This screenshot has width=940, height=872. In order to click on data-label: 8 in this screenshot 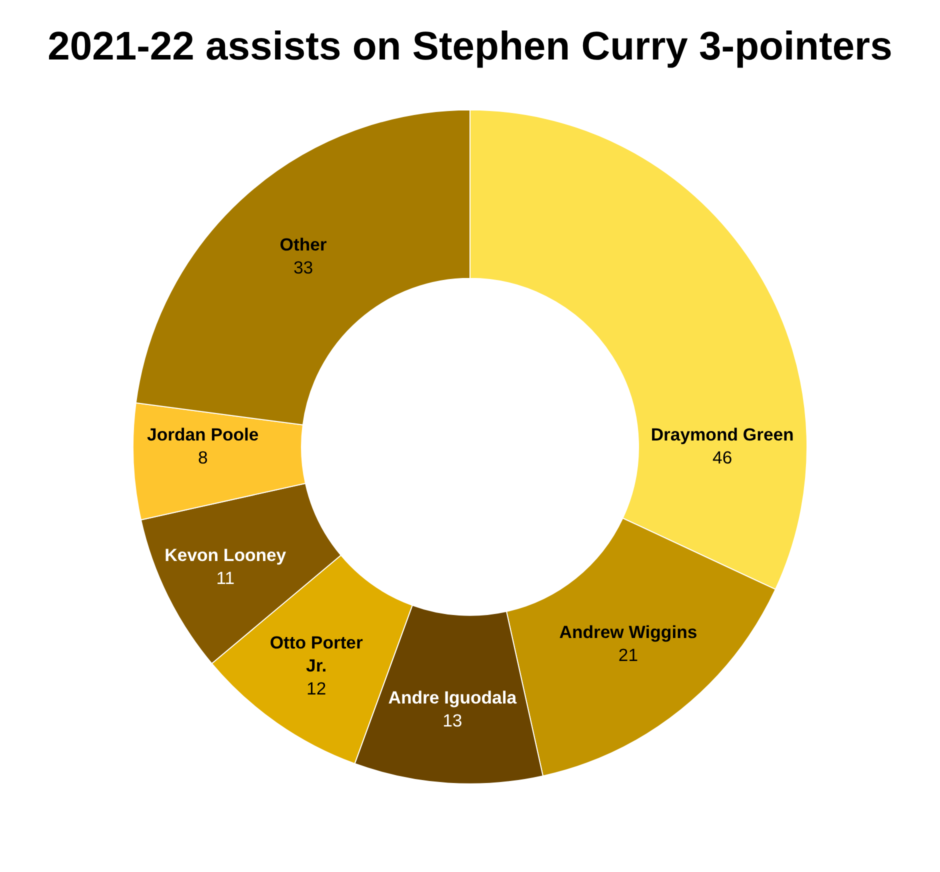, I will do `click(203, 458)`.